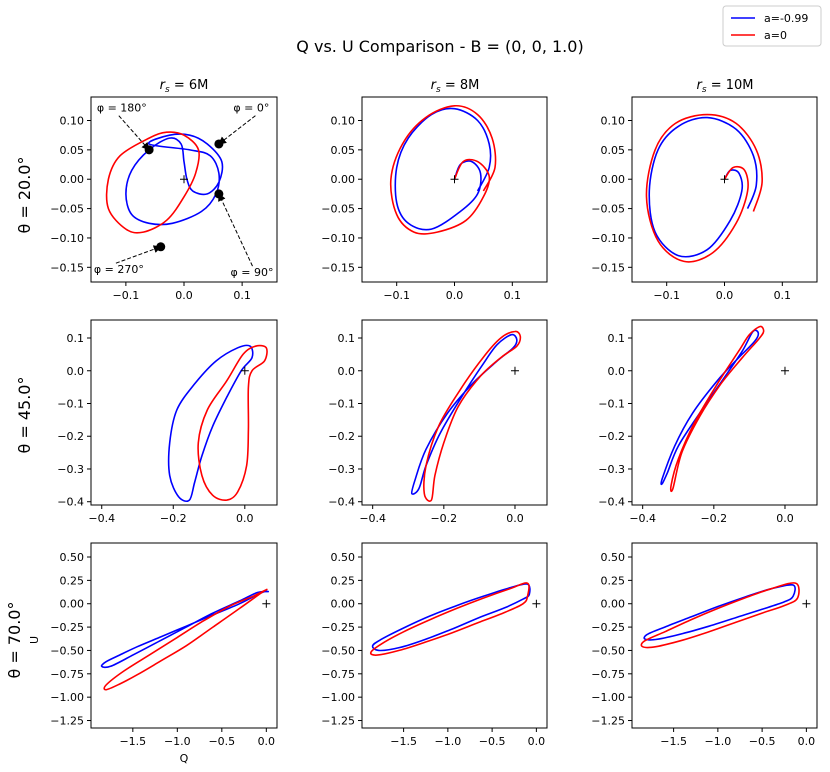 This screenshot has width=830, height=772. I want to click on annotation-label-3: φ = 270°, so click(119, 269).